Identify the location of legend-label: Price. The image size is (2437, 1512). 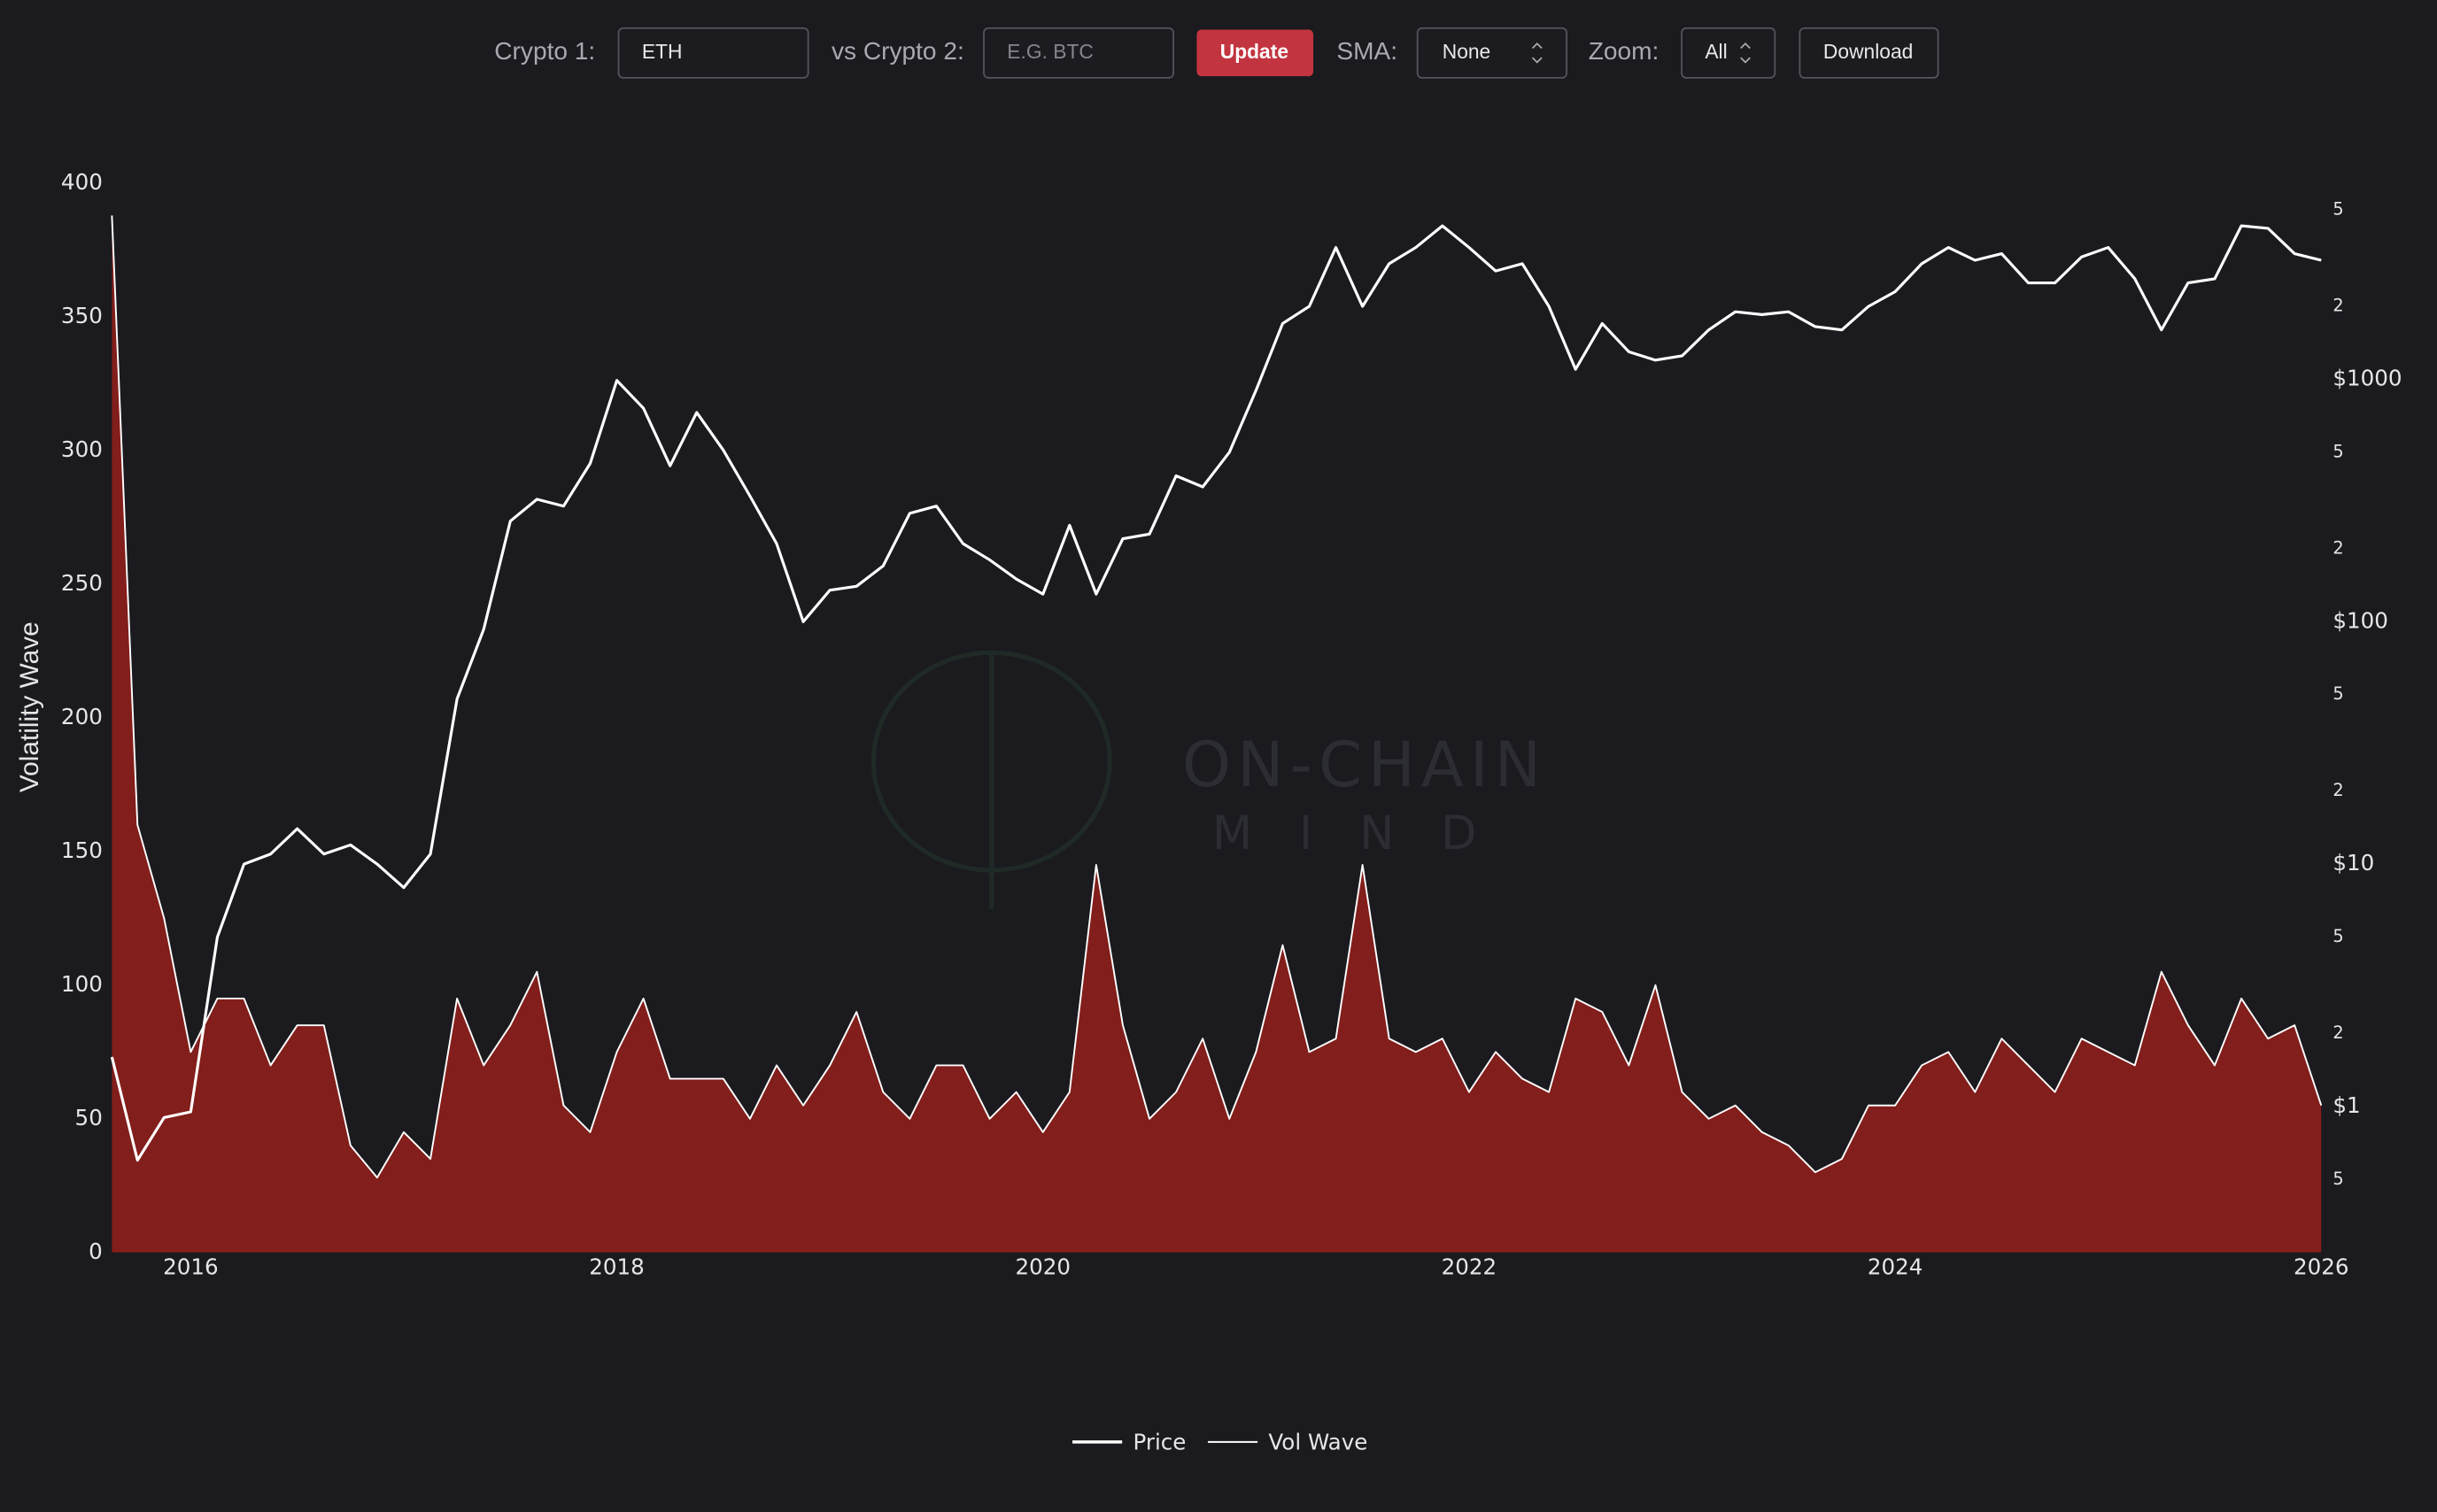
(1159, 1442).